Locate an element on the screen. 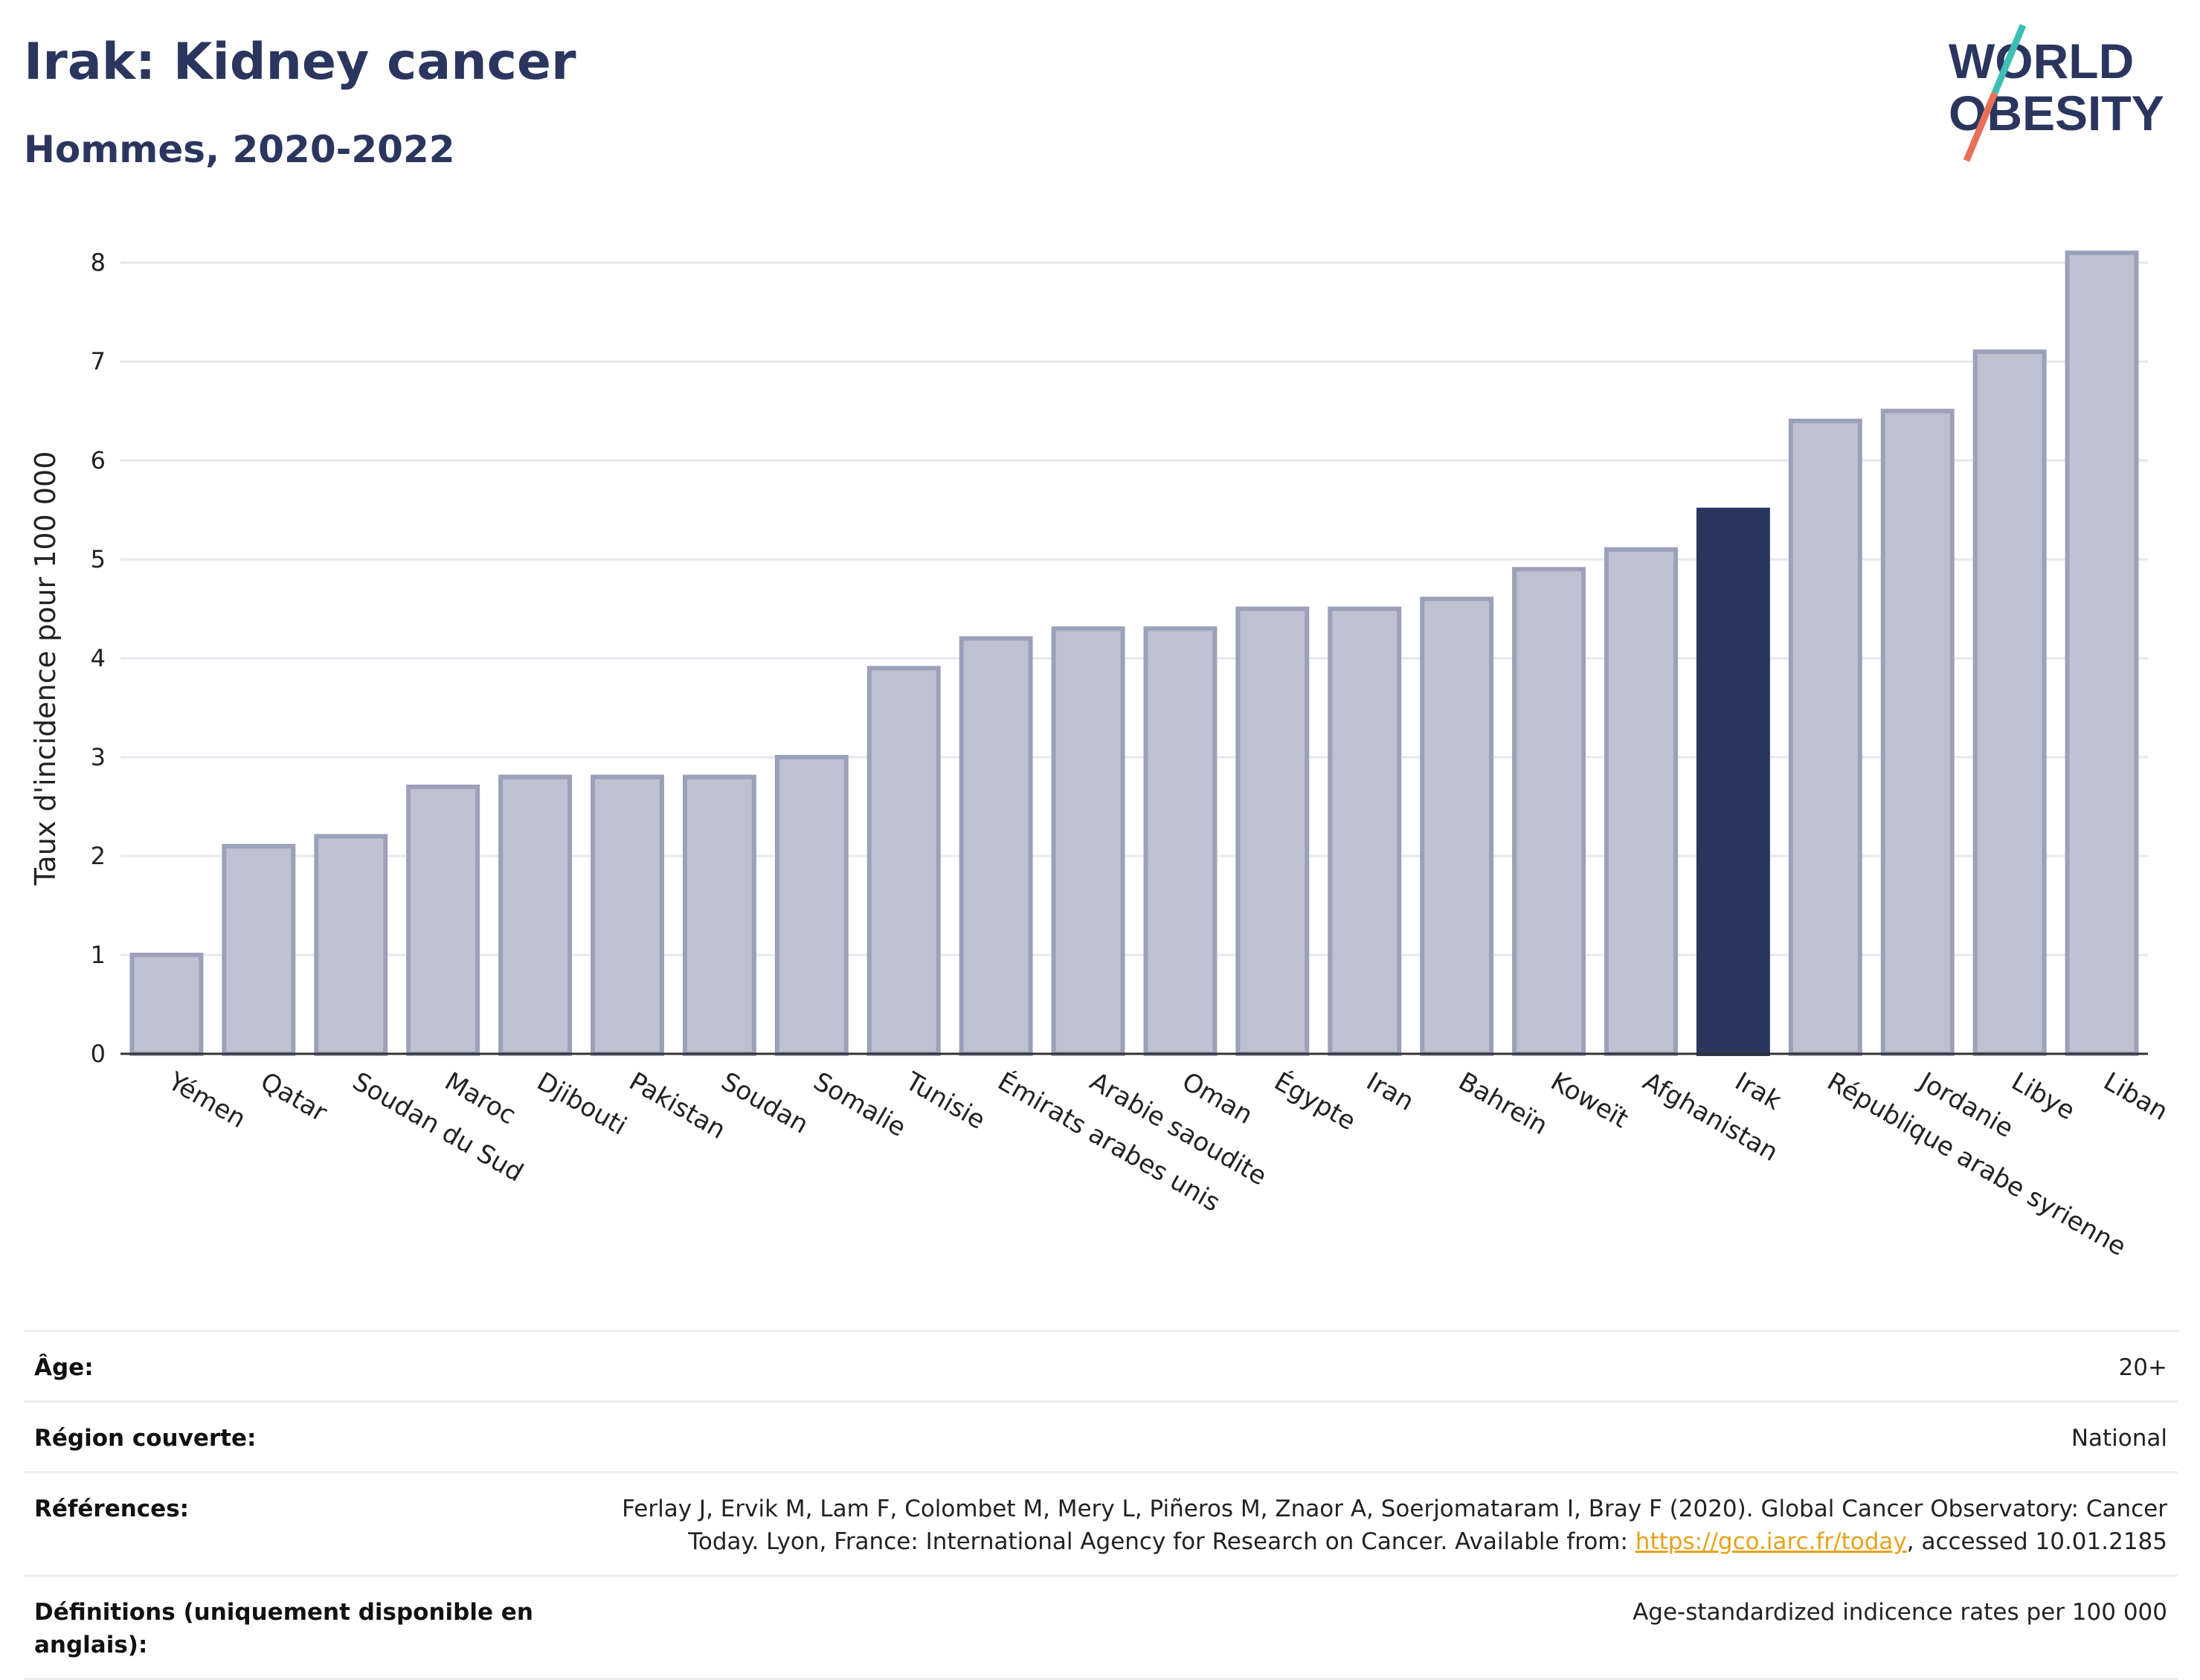  x-tick-label: Égypte is located at coordinates (1315, 1101).